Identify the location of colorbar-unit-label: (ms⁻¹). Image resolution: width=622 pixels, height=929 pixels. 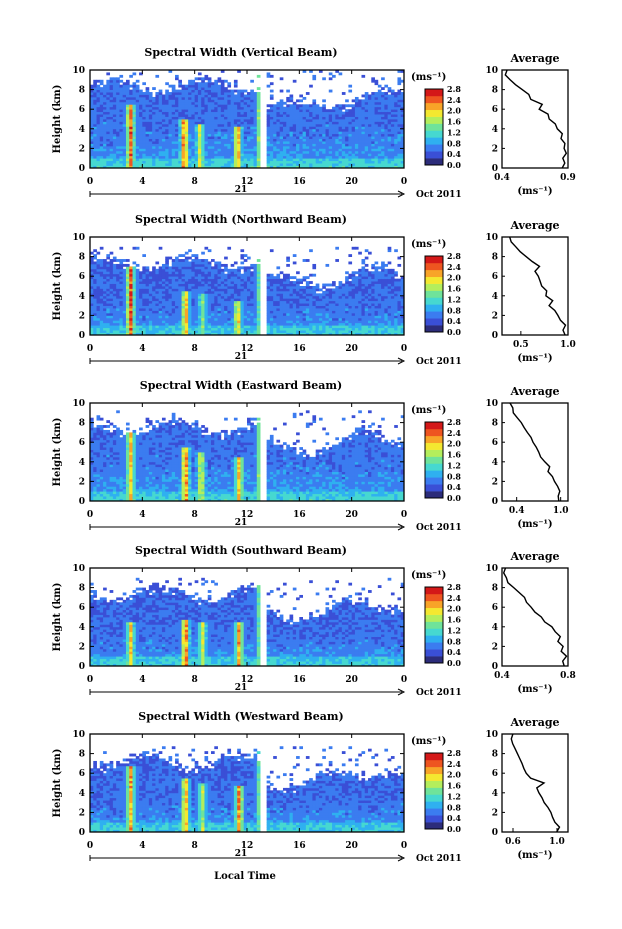
(428, 77).